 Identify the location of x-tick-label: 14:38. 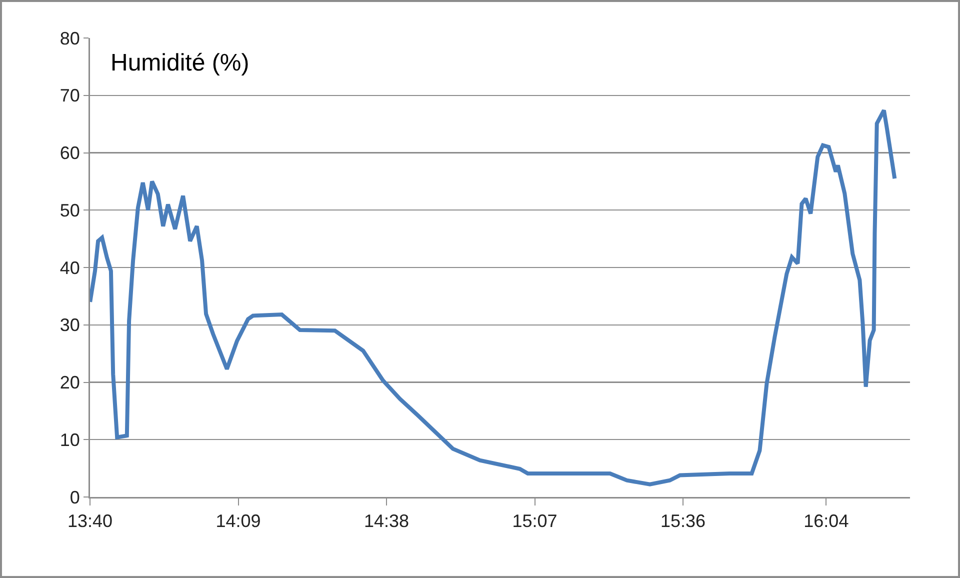
(387, 521).